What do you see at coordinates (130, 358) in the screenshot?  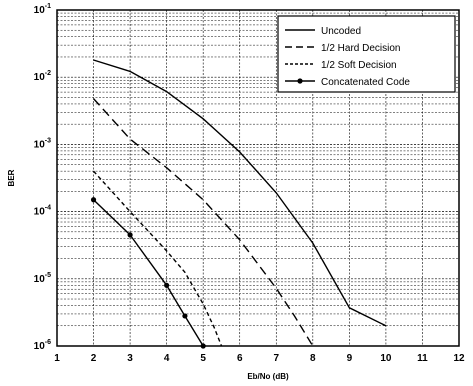 I see `x-tick-label: 3` at bounding box center [130, 358].